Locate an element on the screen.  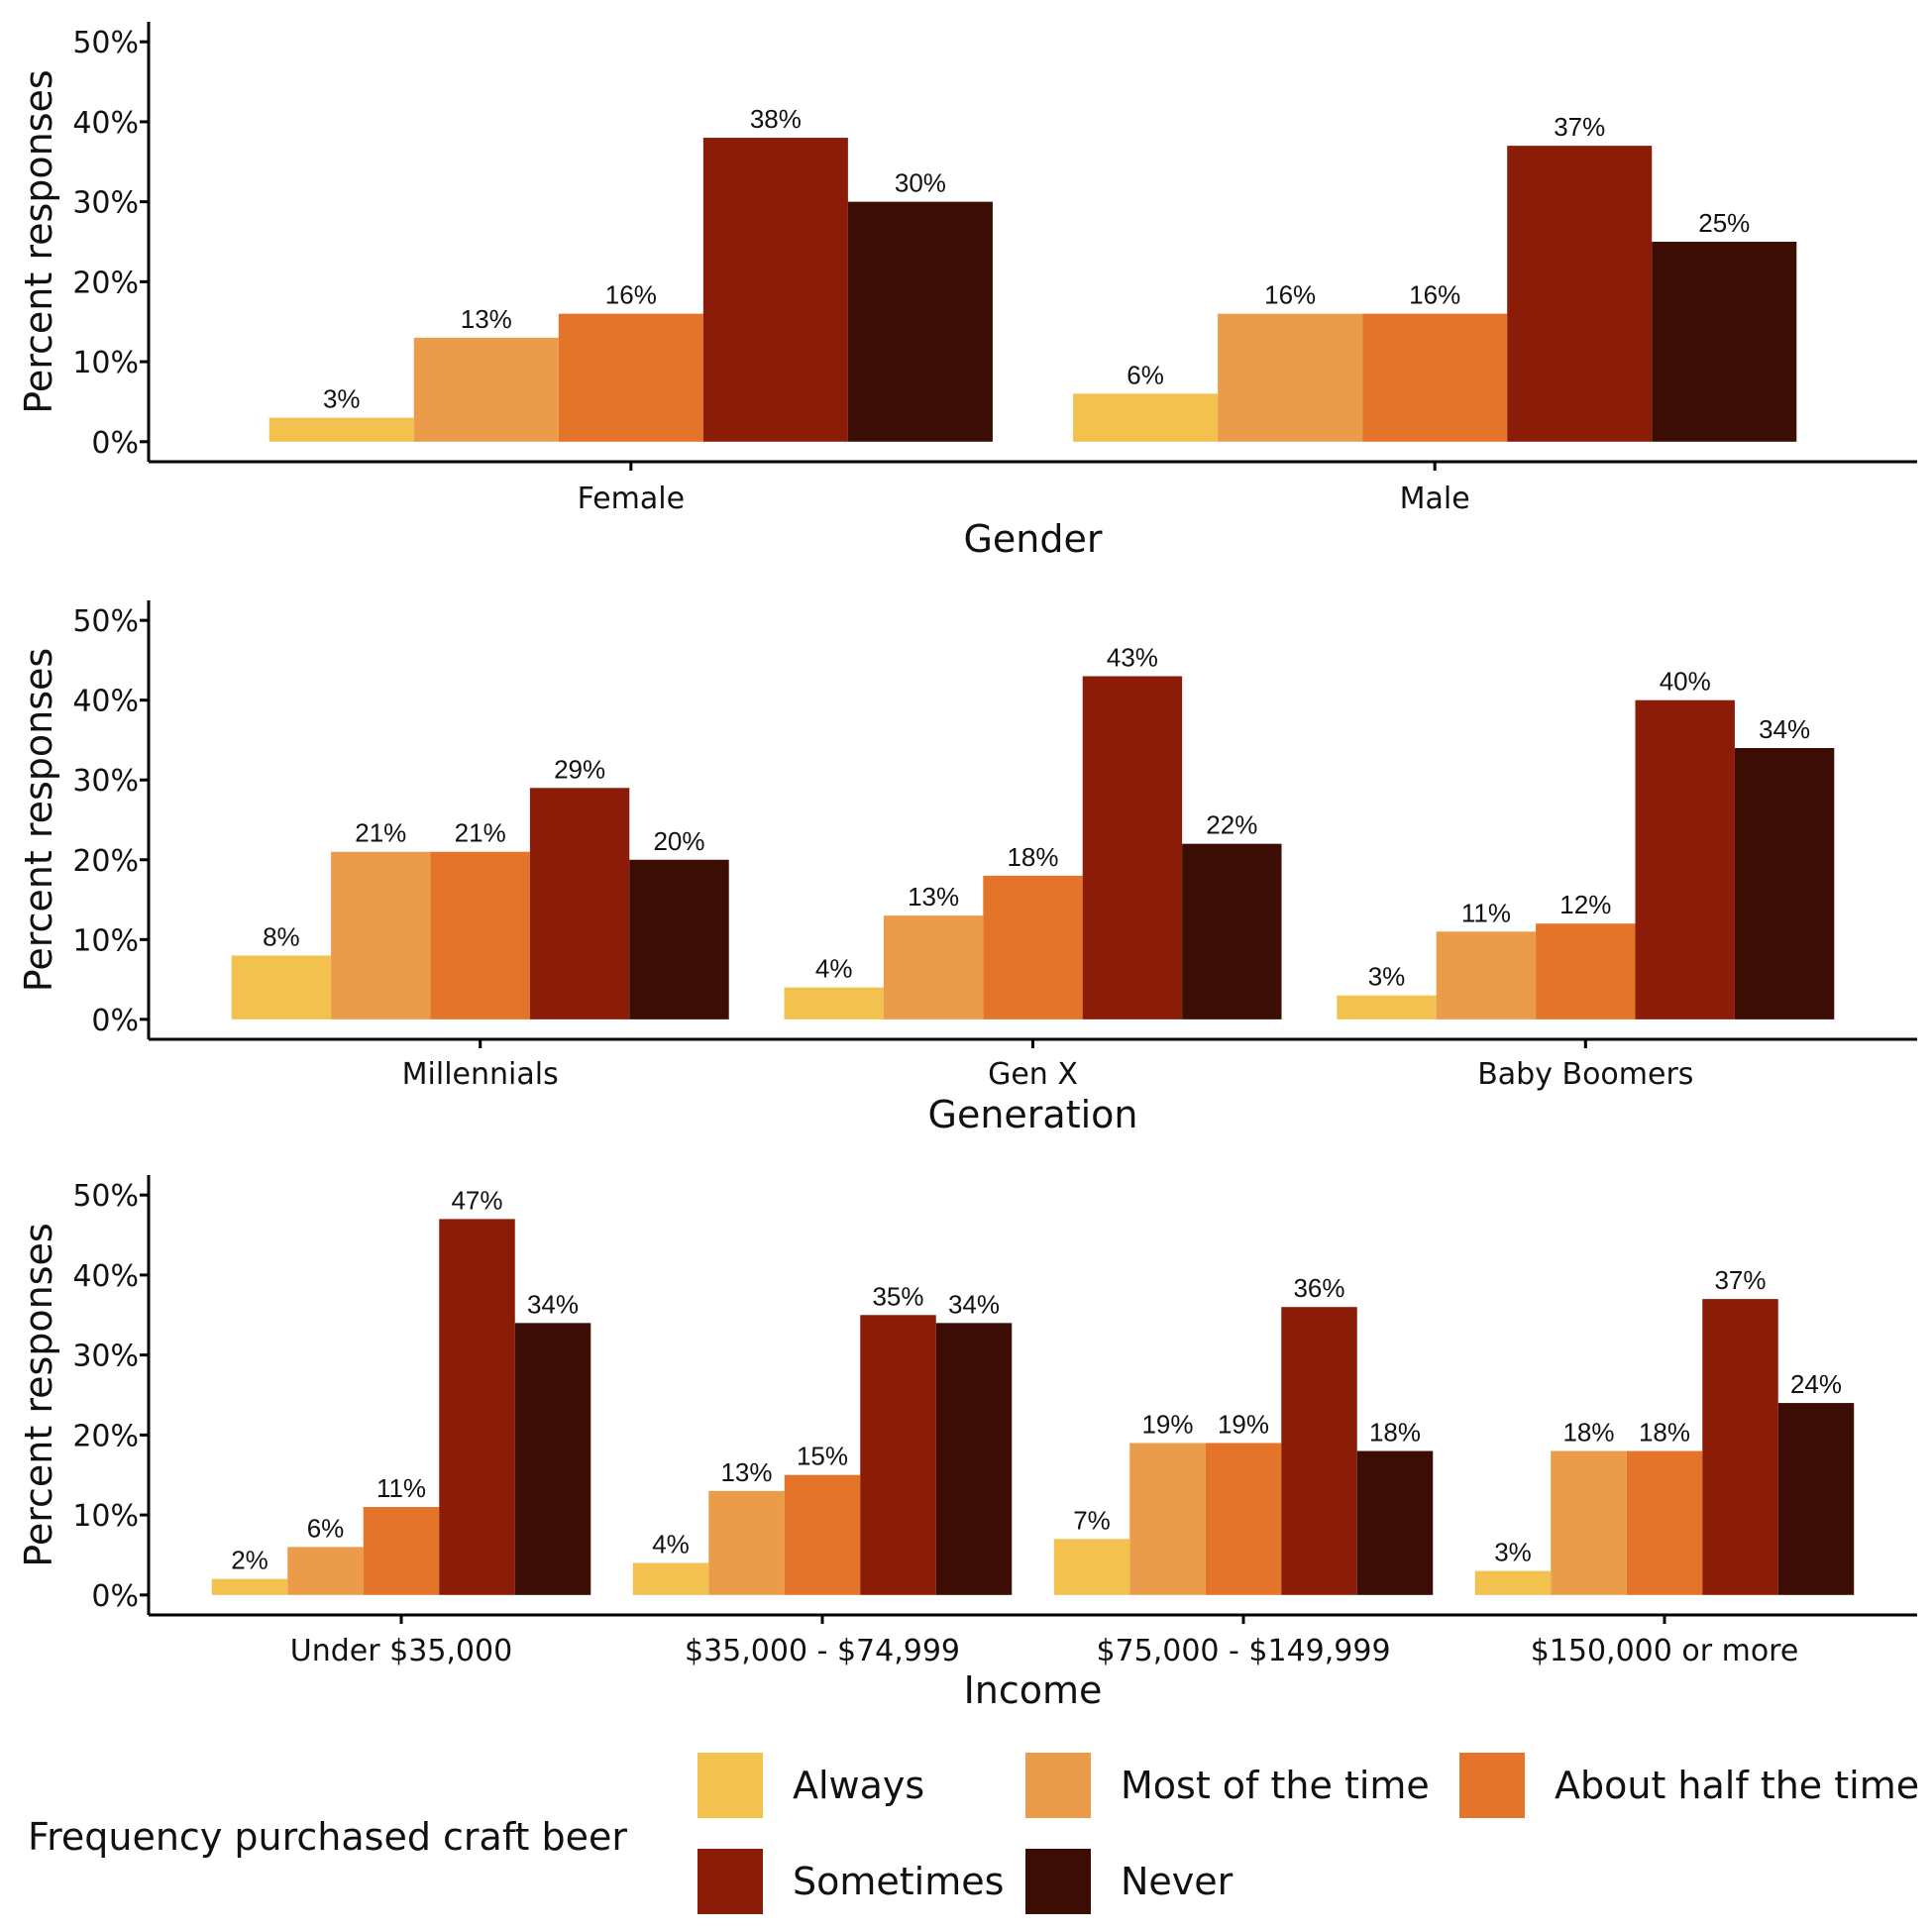
x-tick-label: Male is located at coordinates (1435, 499).